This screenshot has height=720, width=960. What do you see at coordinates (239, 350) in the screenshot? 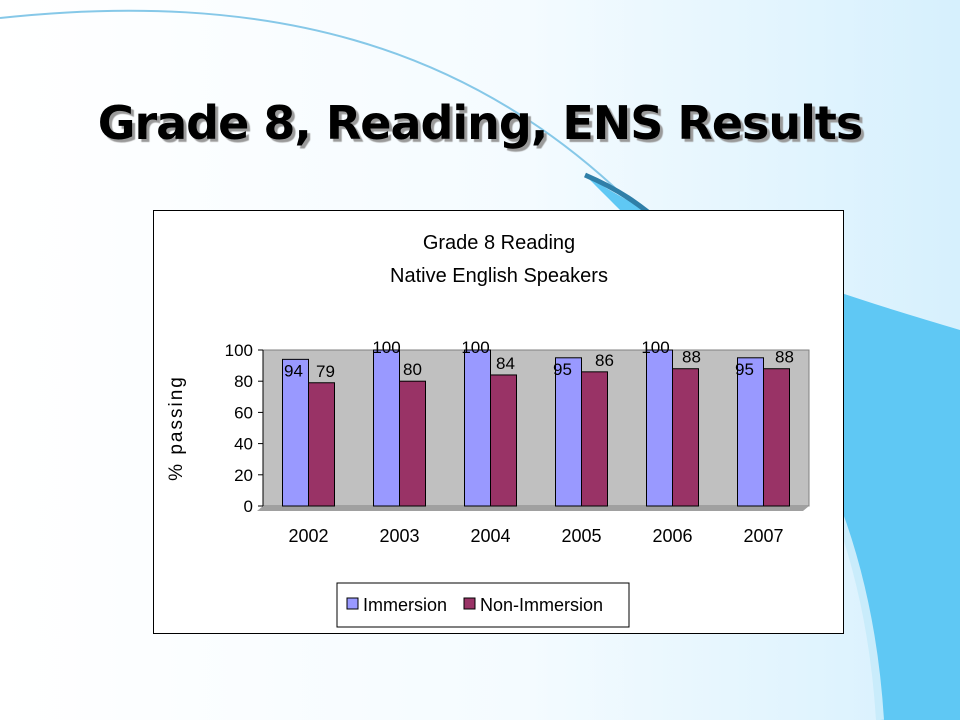
I see `y-tick-label: 100` at bounding box center [239, 350].